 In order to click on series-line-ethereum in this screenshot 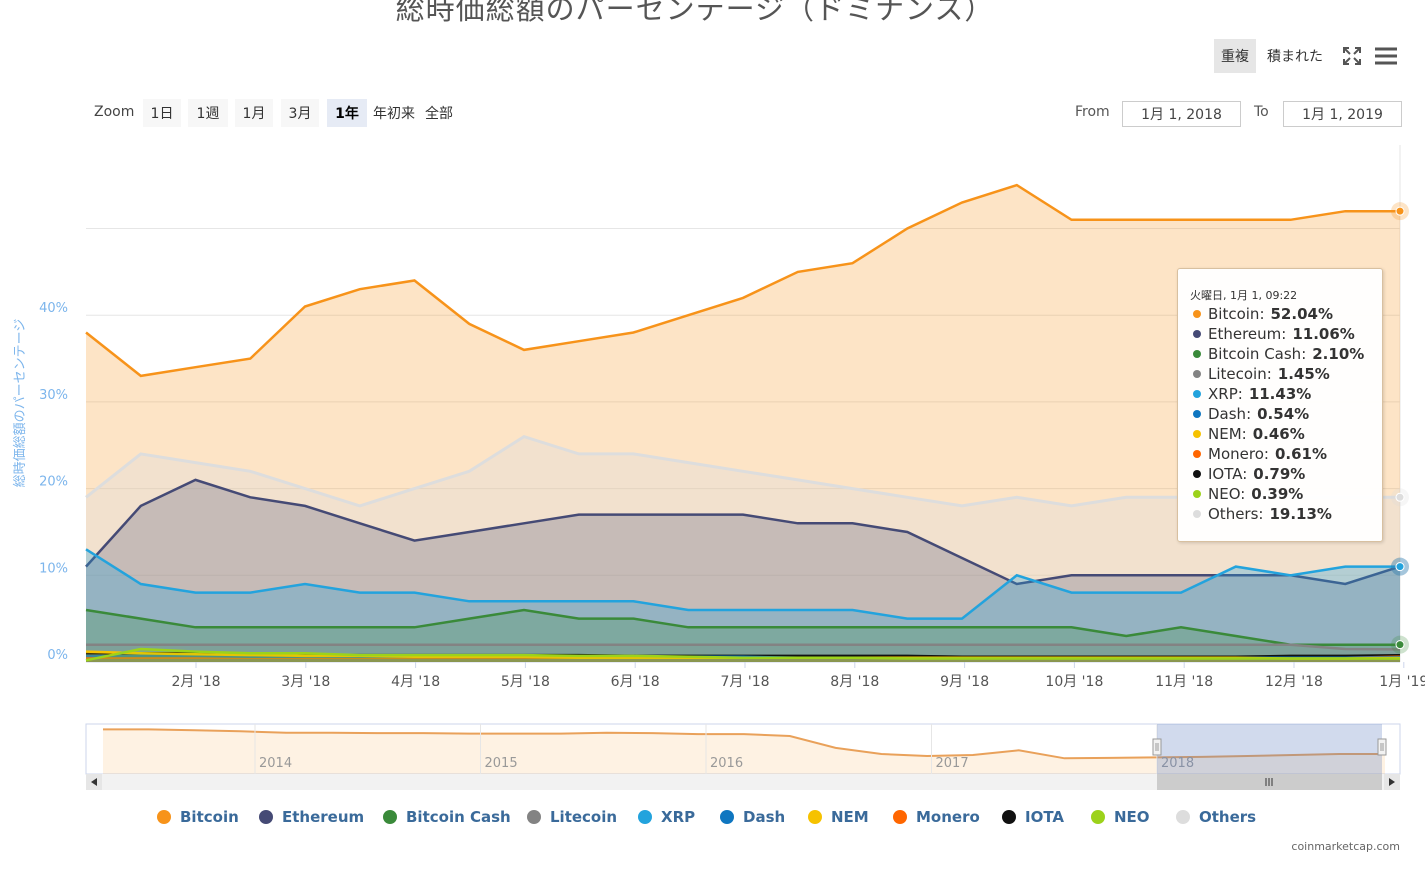, I will do `click(743, 532)`.